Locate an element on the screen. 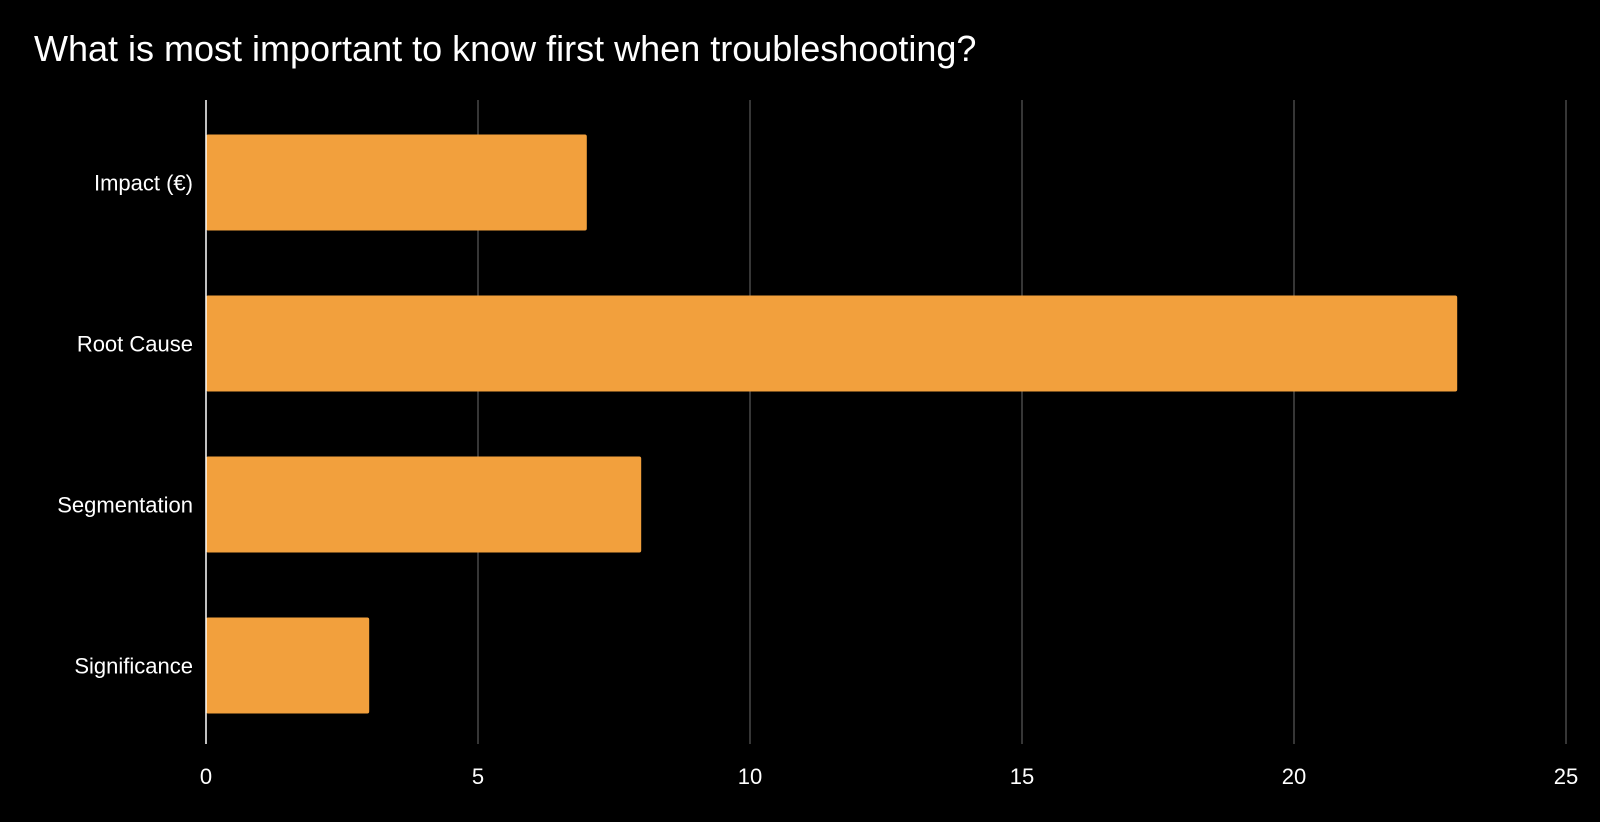 This screenshot has width=1600, height=822. category-label: Significance is located at coordinates (133, 666).